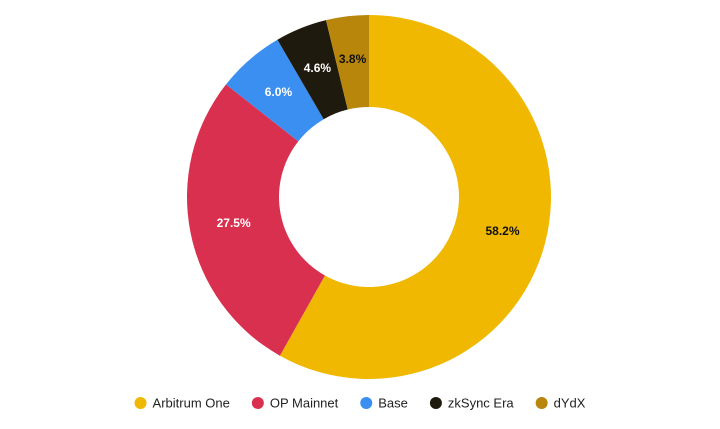 This screenshot has height=429, width=720. I want to click on legend-label: zkSync Era, so click(481, 402).